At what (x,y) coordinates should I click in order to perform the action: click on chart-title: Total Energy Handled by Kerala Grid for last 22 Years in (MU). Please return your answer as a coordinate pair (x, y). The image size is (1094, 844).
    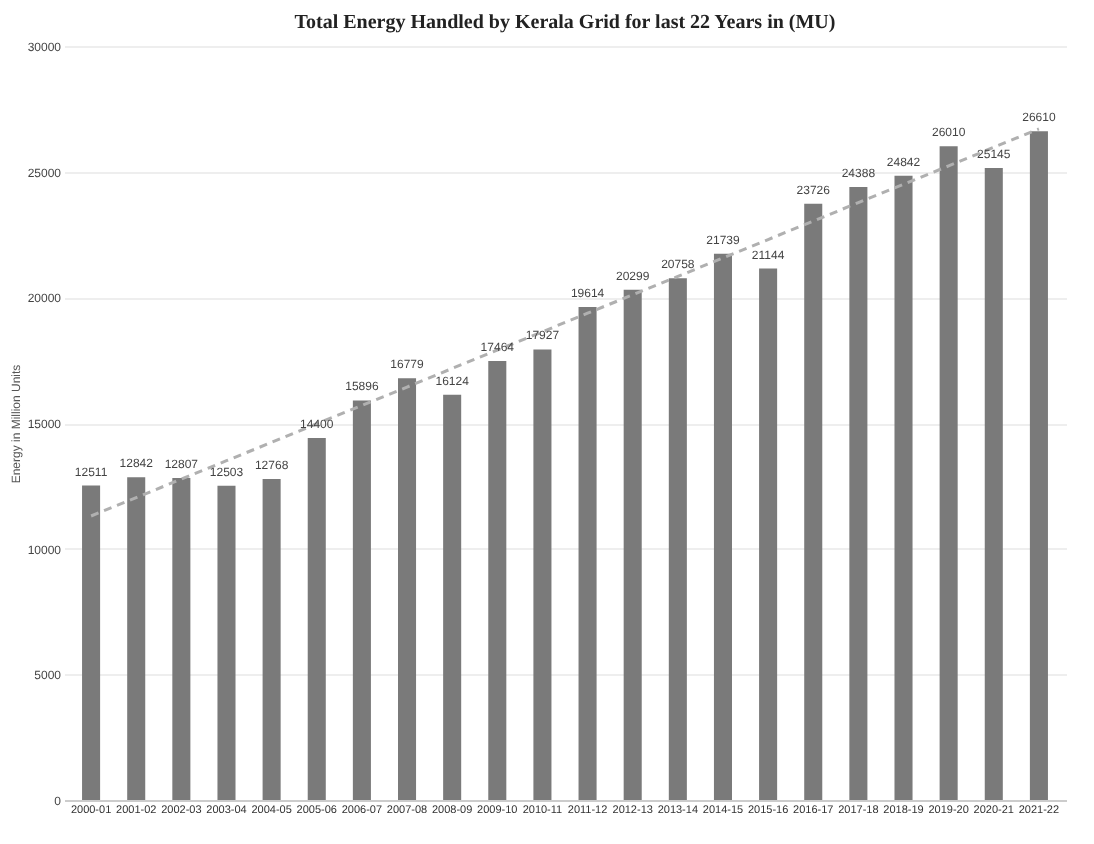
    Looking at the image, I should click on (565, 23).